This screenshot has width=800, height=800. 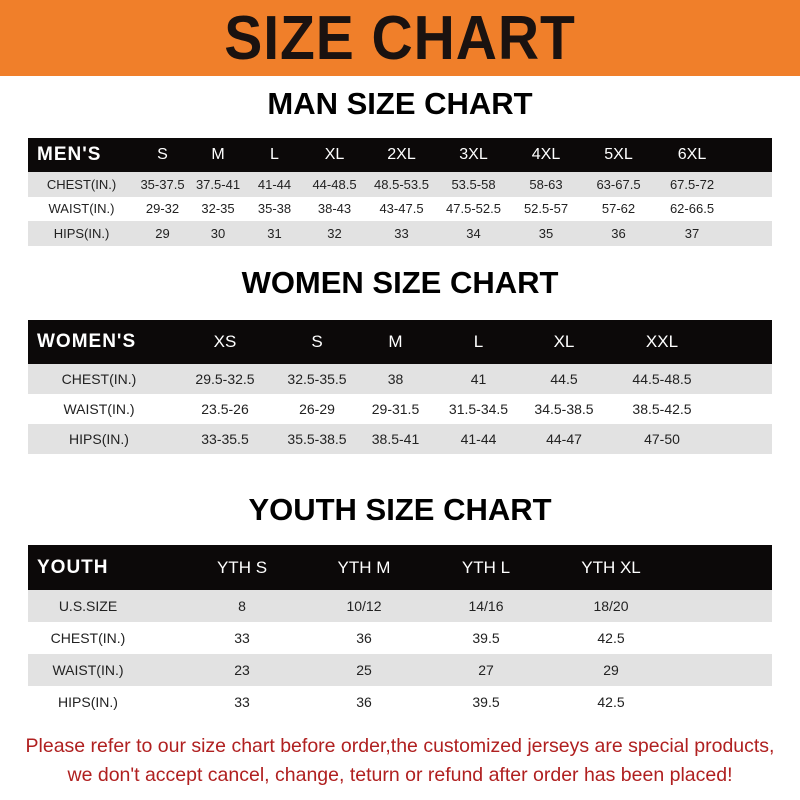 I want to click on table-cell: 67.5-72, so click(x=692, y=184).